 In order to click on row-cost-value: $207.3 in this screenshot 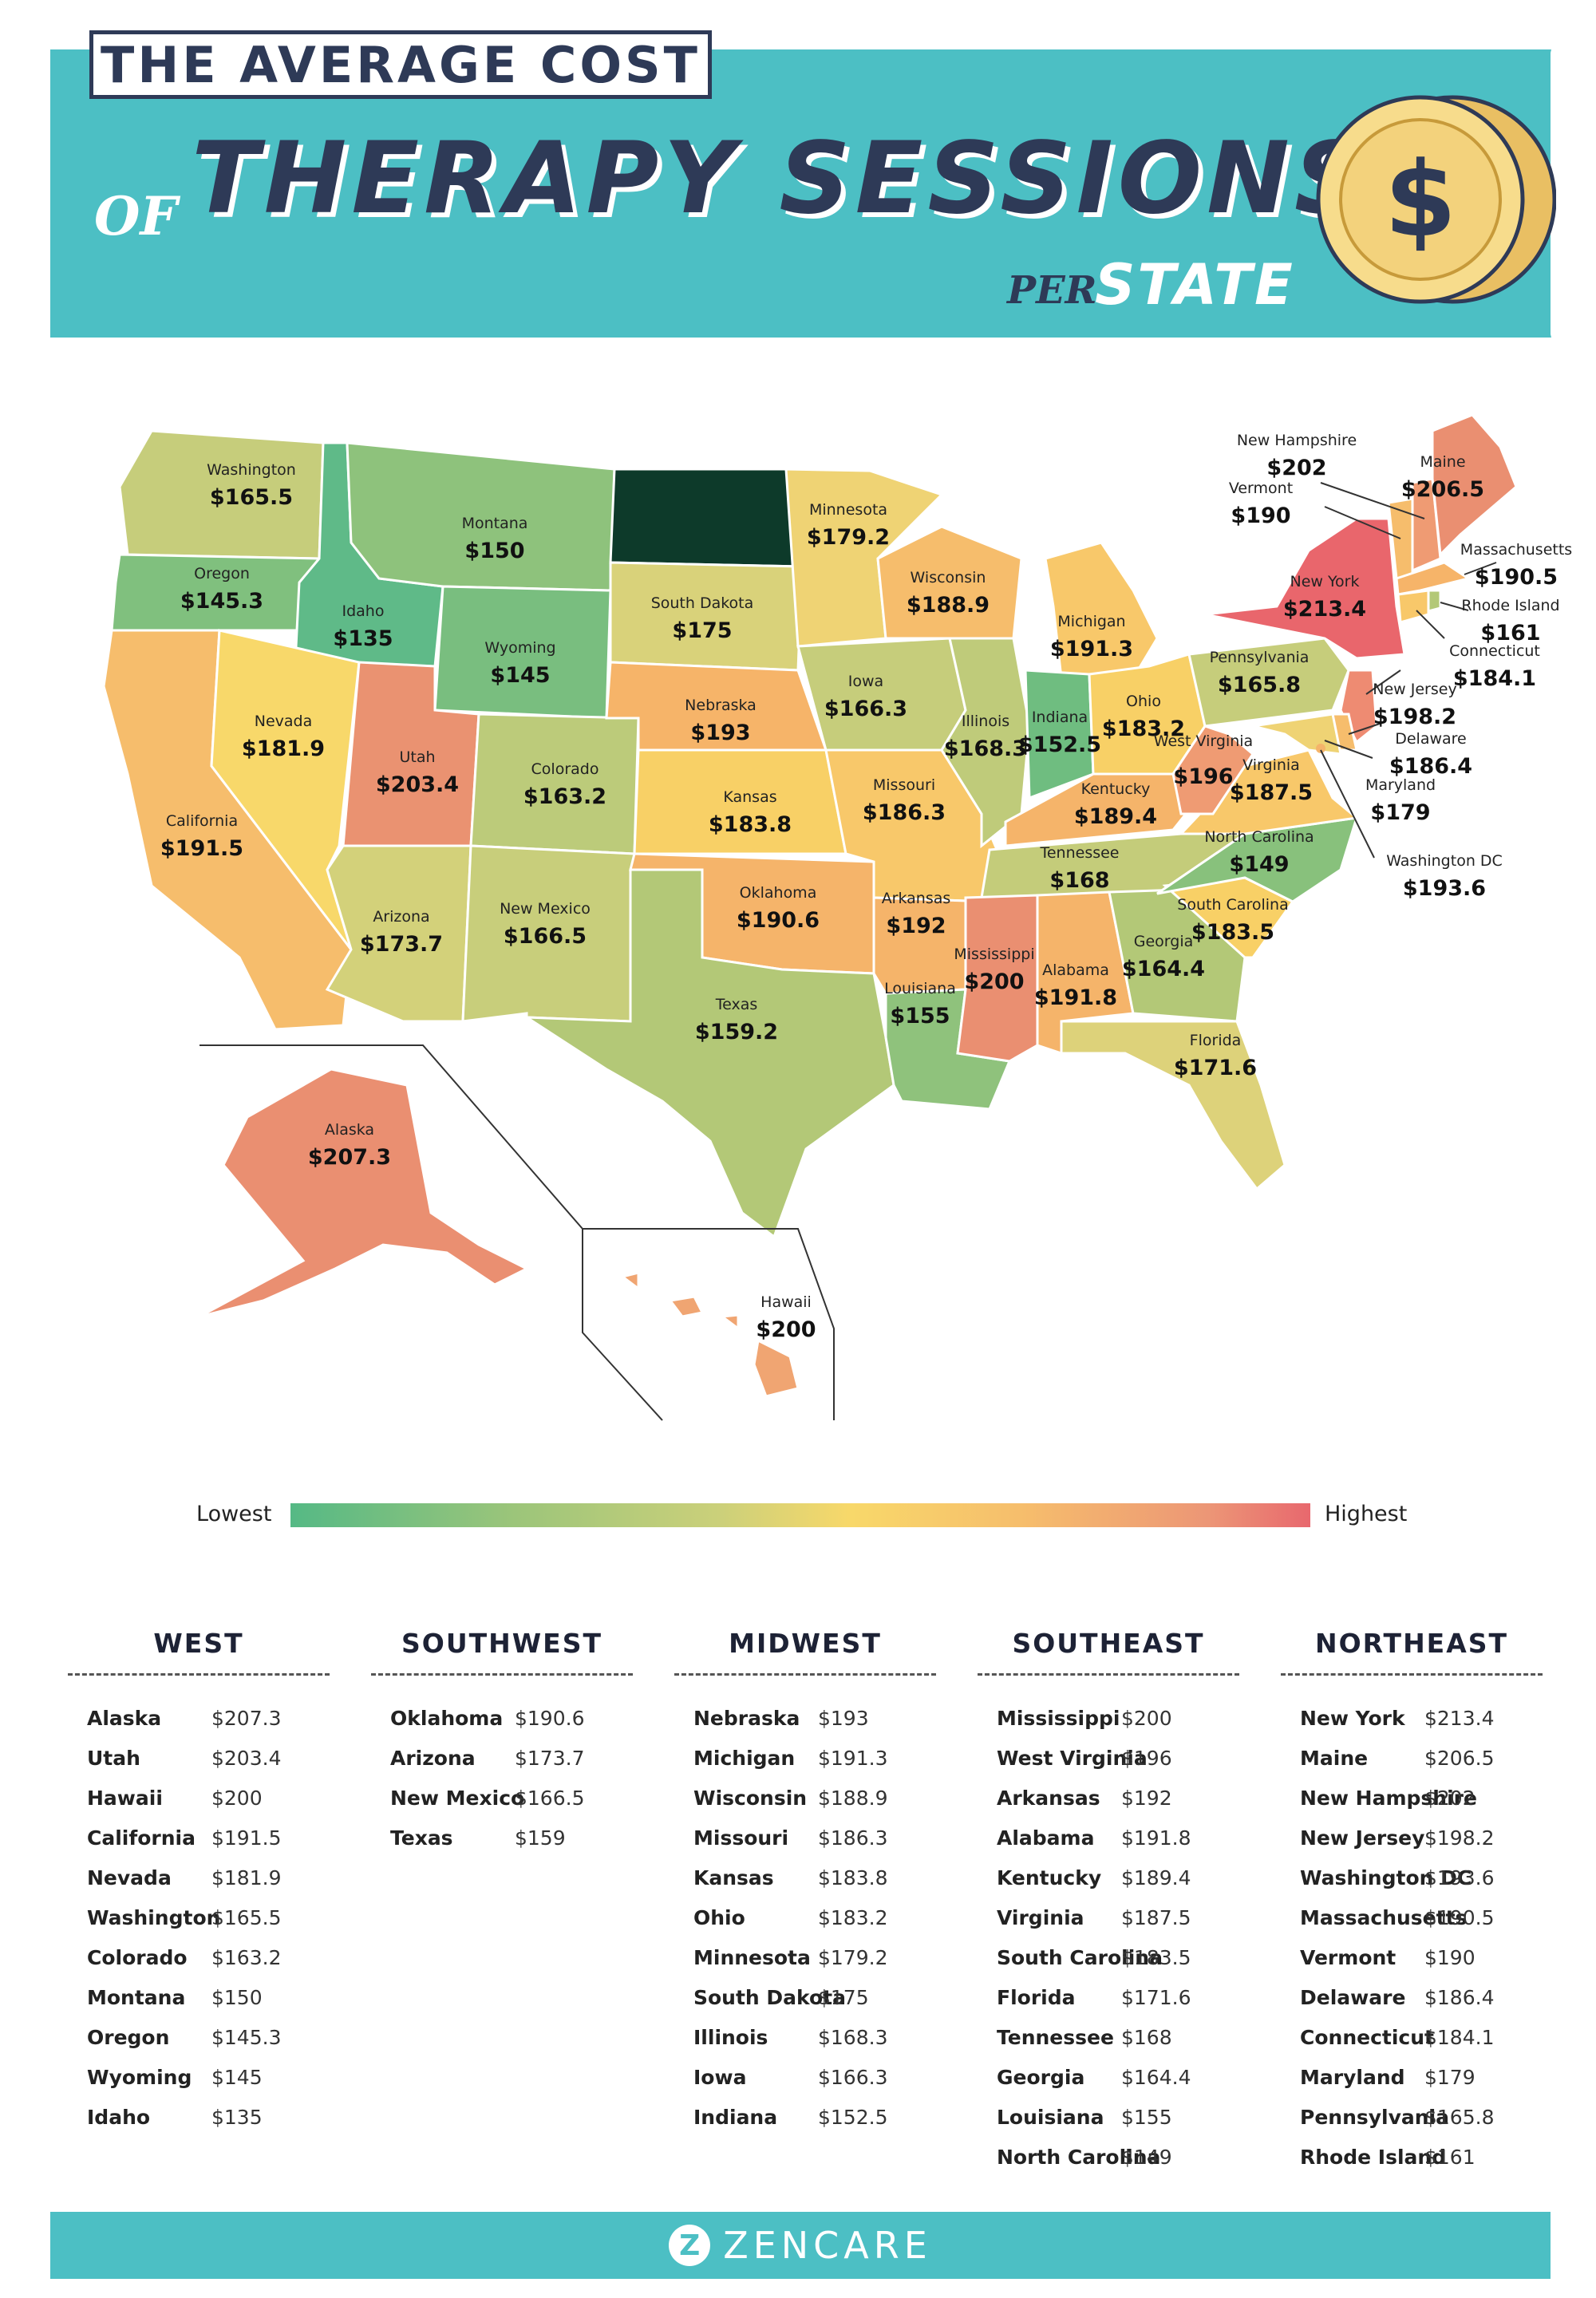, I will do `click(246, 1718)`.